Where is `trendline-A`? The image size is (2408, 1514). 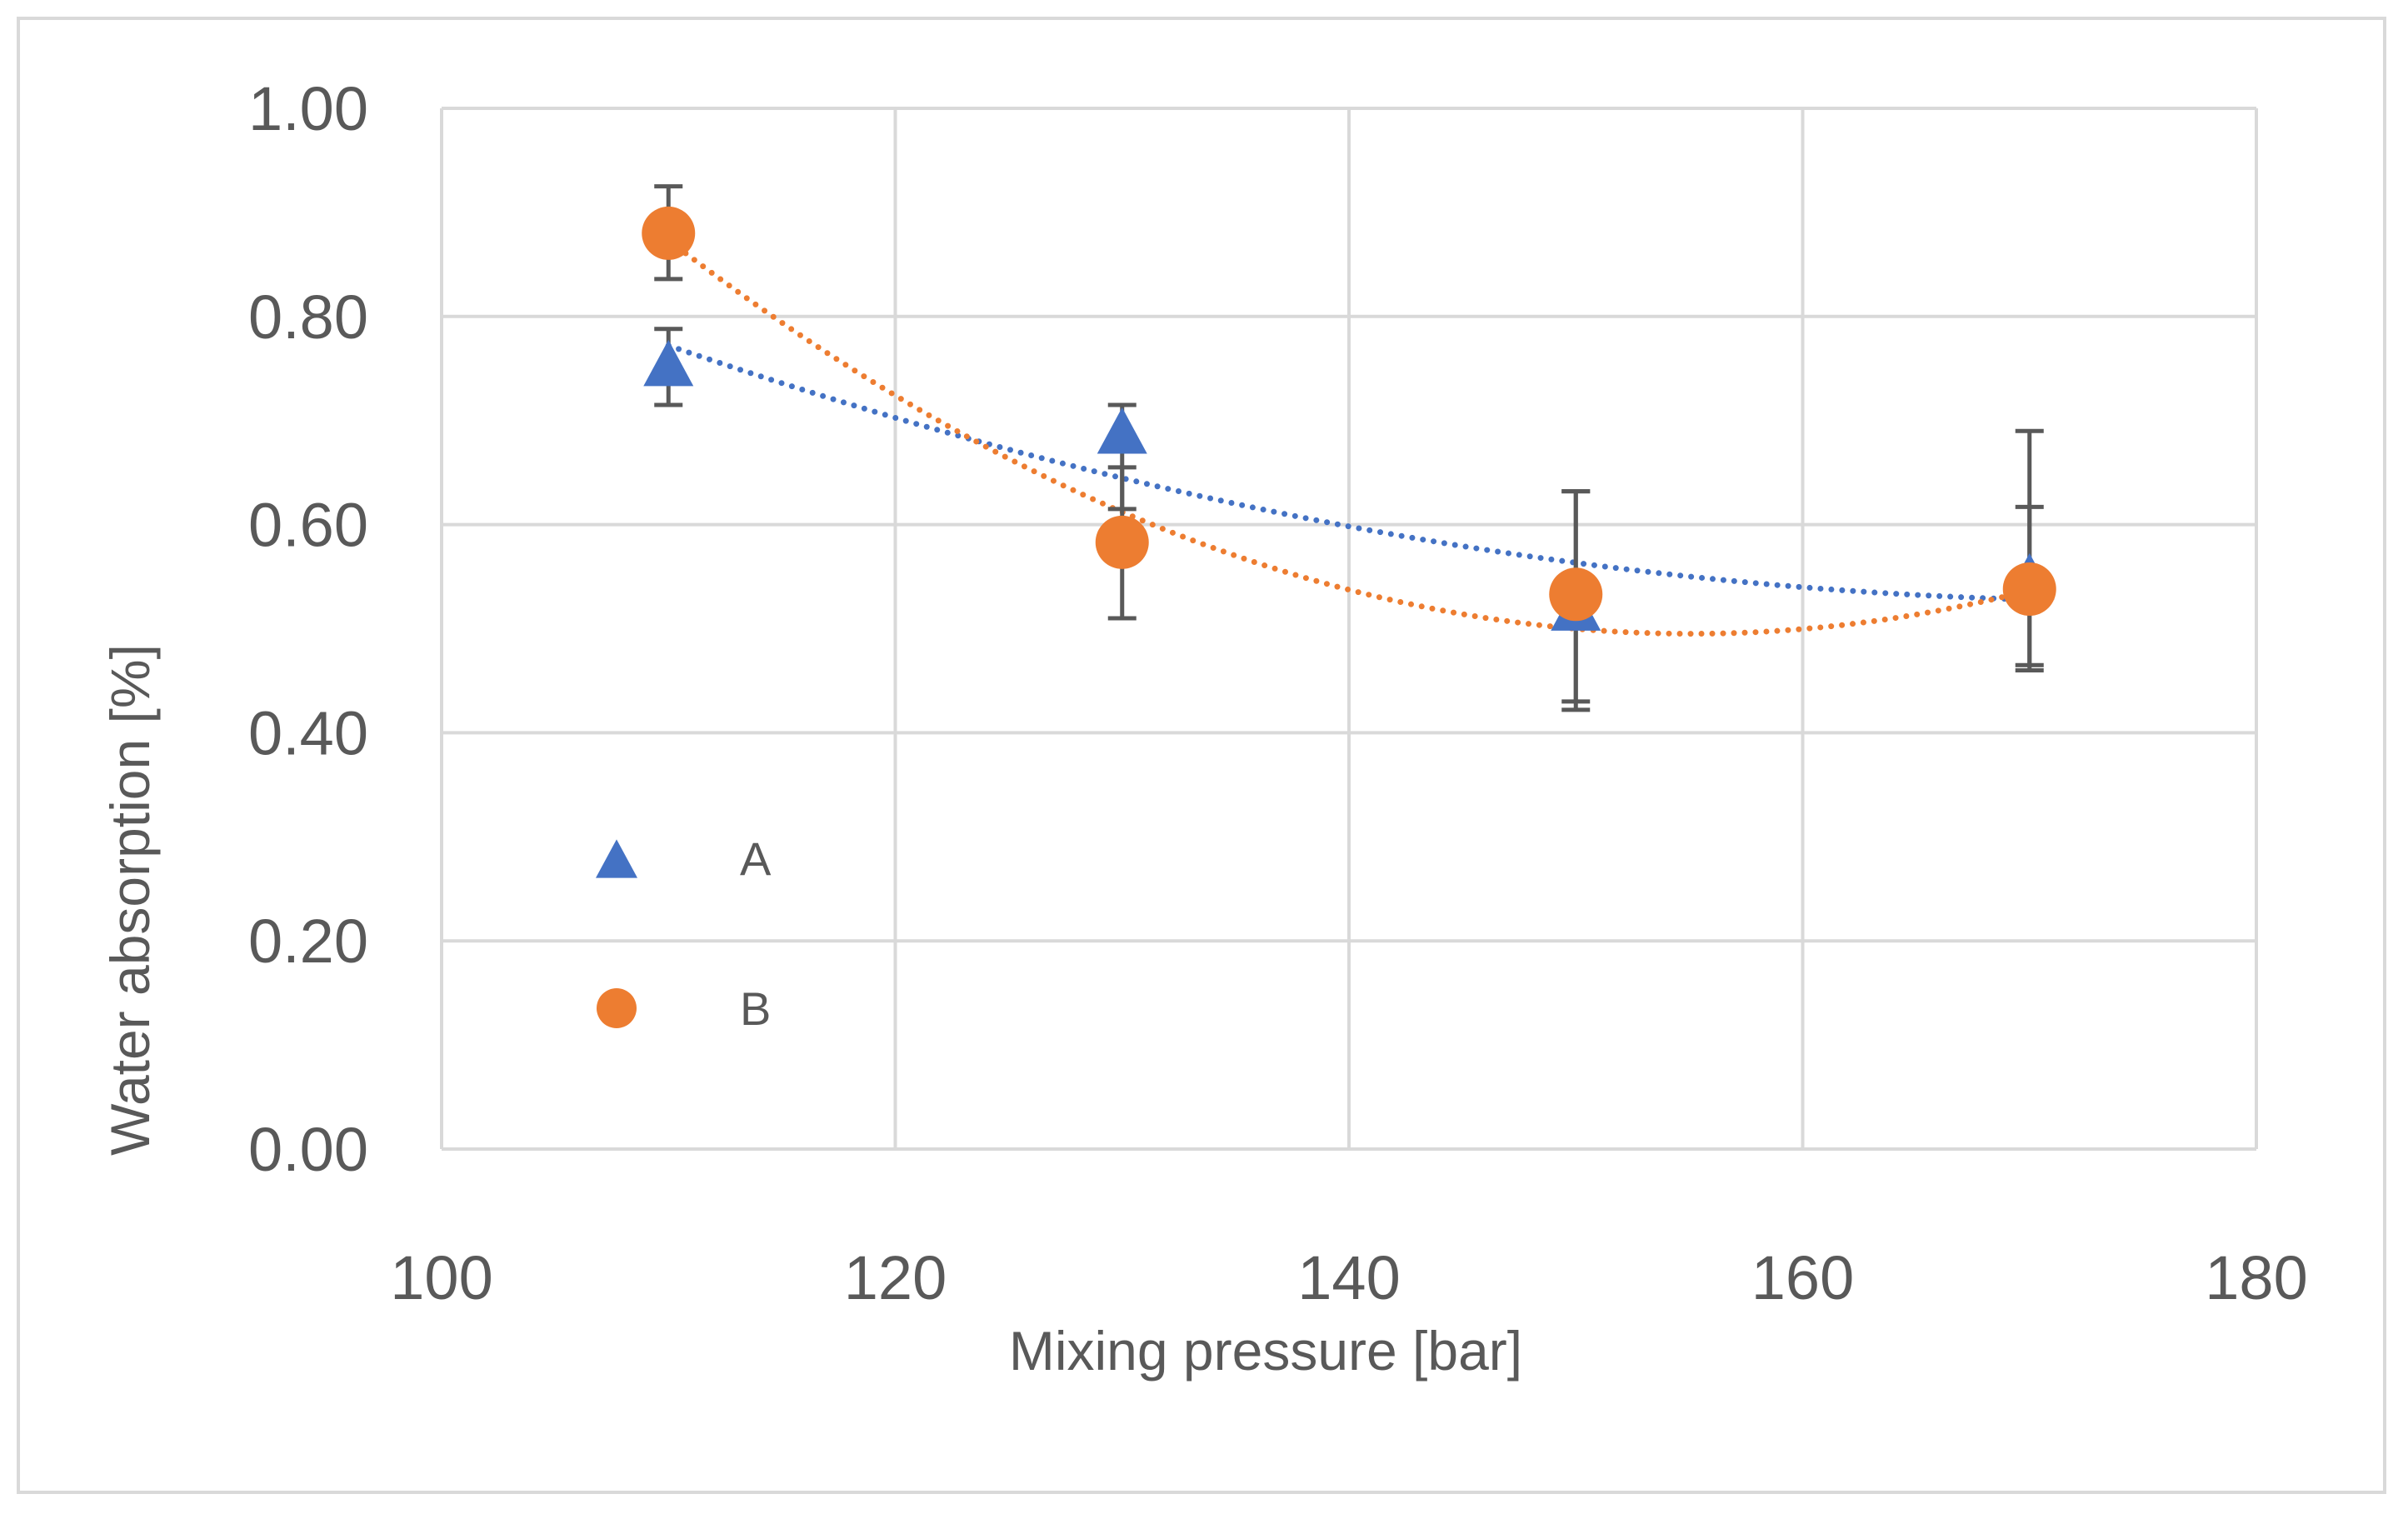
trendline-A is located at coordinates (1349, 472).